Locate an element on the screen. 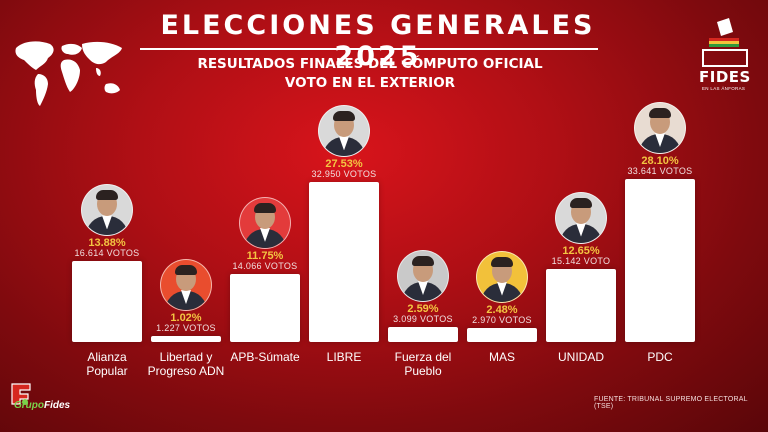 This screenshot has height=432, width=768. category-label-line: Alianza is located at coordinates (107, 357).